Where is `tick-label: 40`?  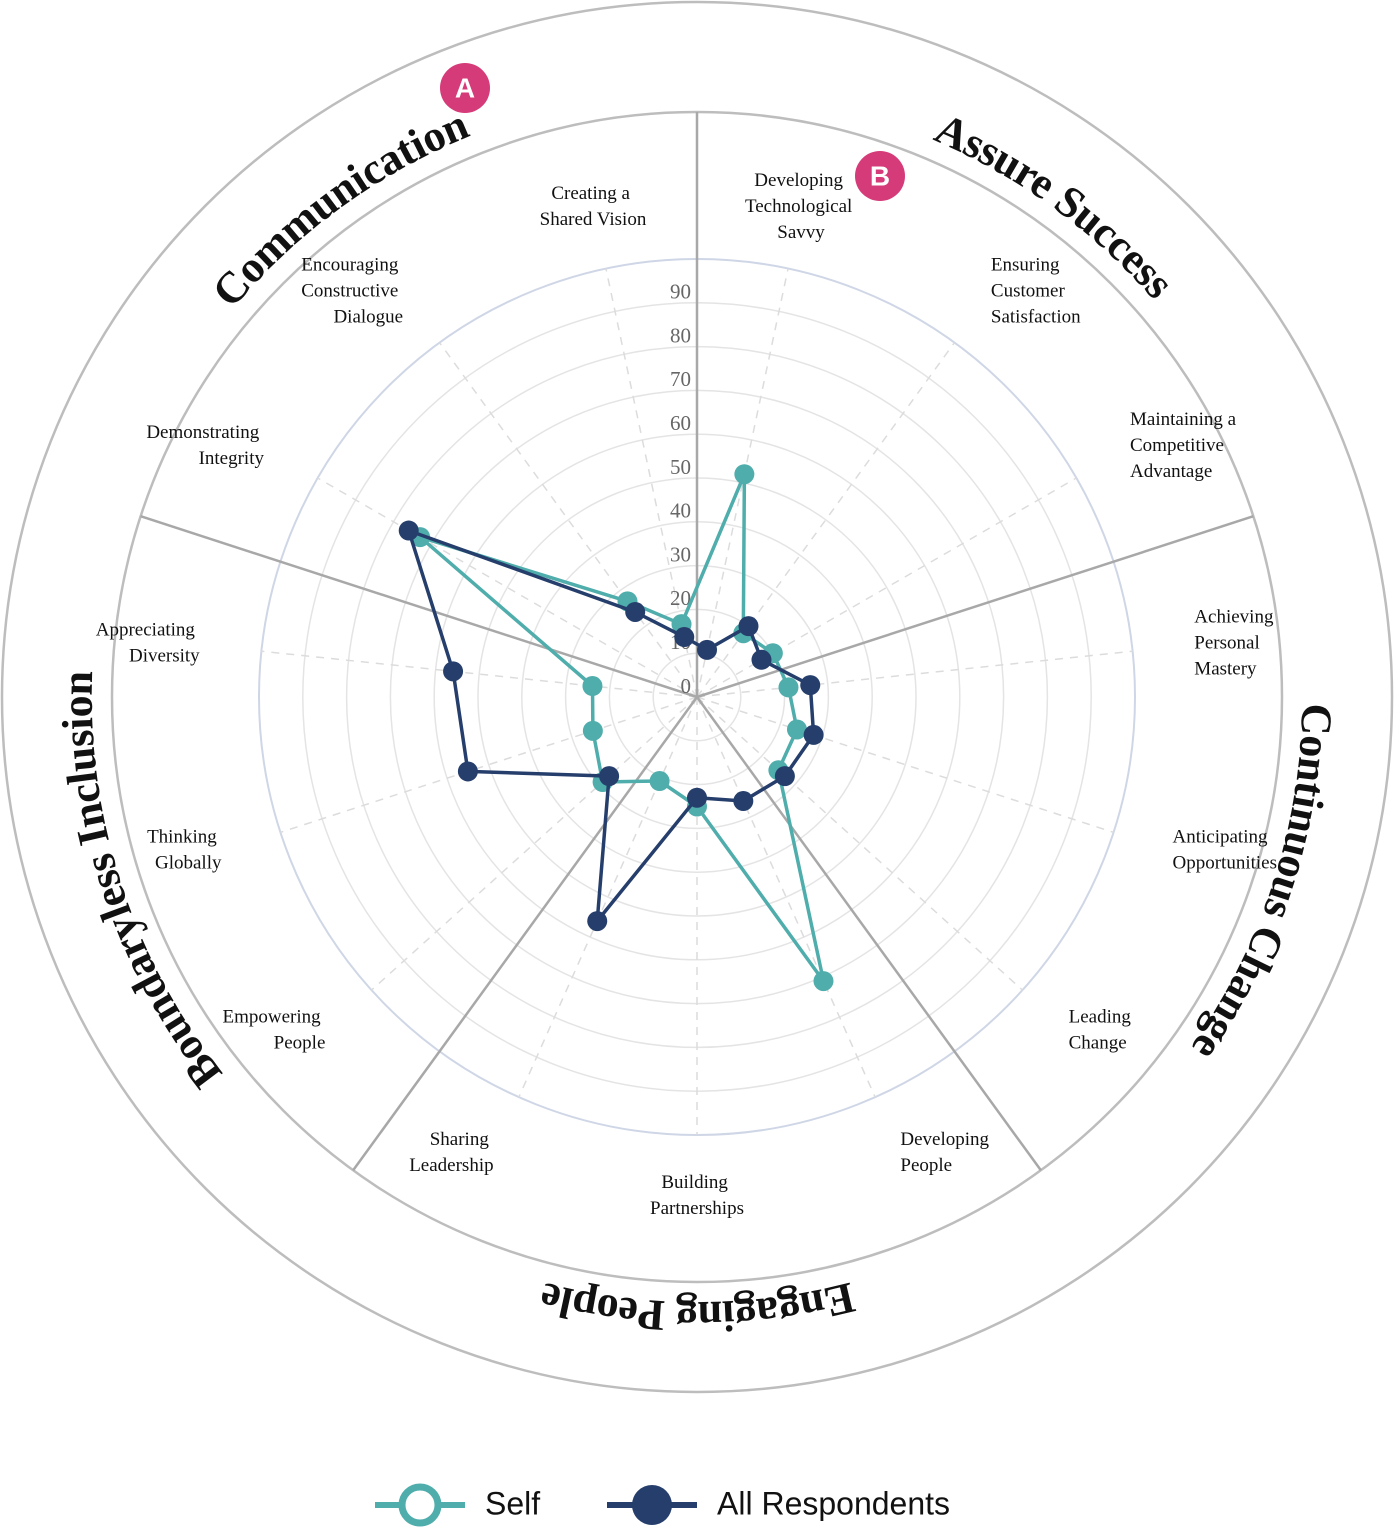 tick-label: 40 is located at coordinates (680, 511).